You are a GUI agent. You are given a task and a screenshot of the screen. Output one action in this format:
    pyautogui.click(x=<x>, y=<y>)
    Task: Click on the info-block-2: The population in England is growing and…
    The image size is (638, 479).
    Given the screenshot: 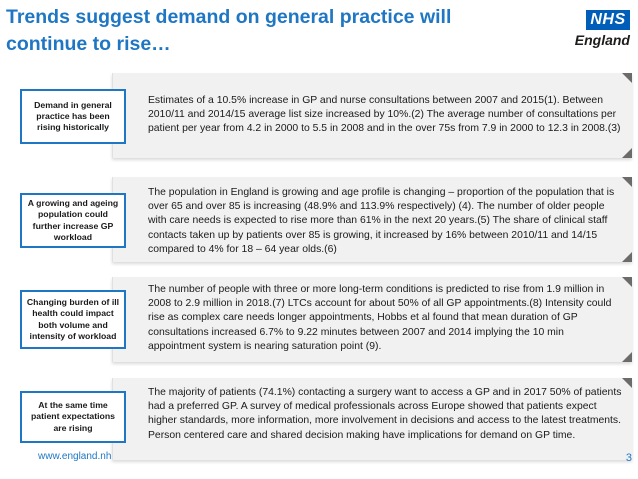 What is the action you would take?
    pyautogui.click(x=372, y=219)
    